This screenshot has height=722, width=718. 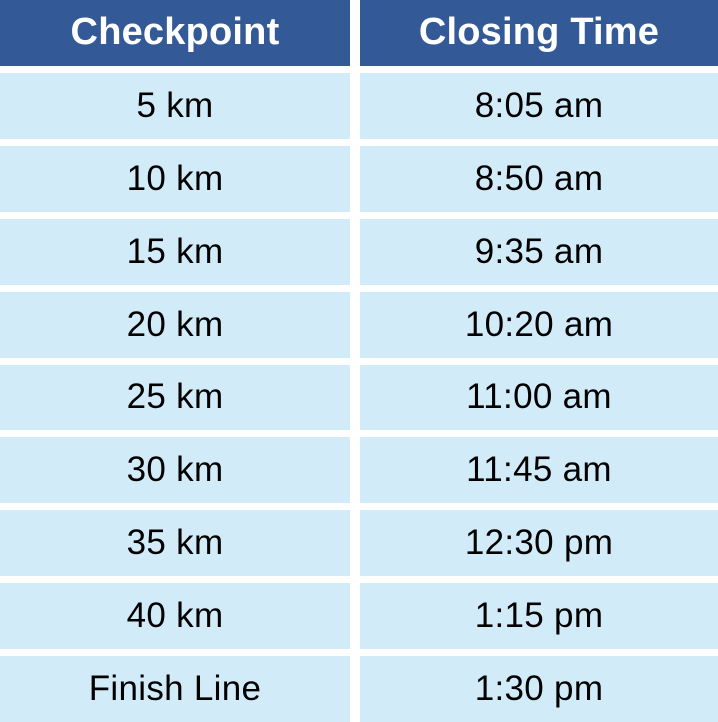 What do you see at coordinates (175, 689) in the screenshot?
I see `checkpoint-cell: Finish Line` at bounding box center [175, 689].